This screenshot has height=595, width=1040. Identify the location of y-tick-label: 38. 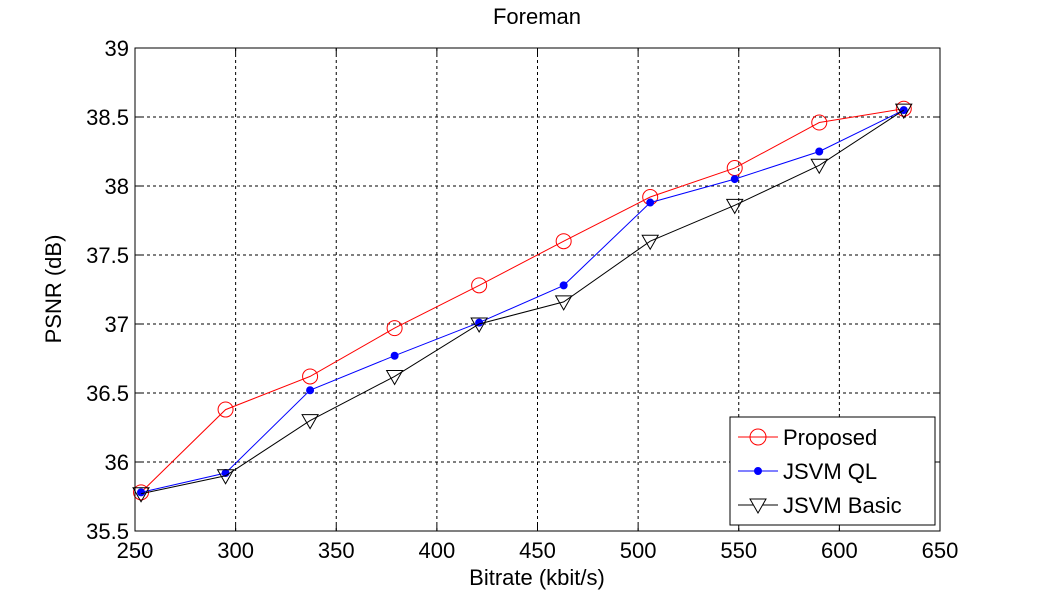
(117, 186).